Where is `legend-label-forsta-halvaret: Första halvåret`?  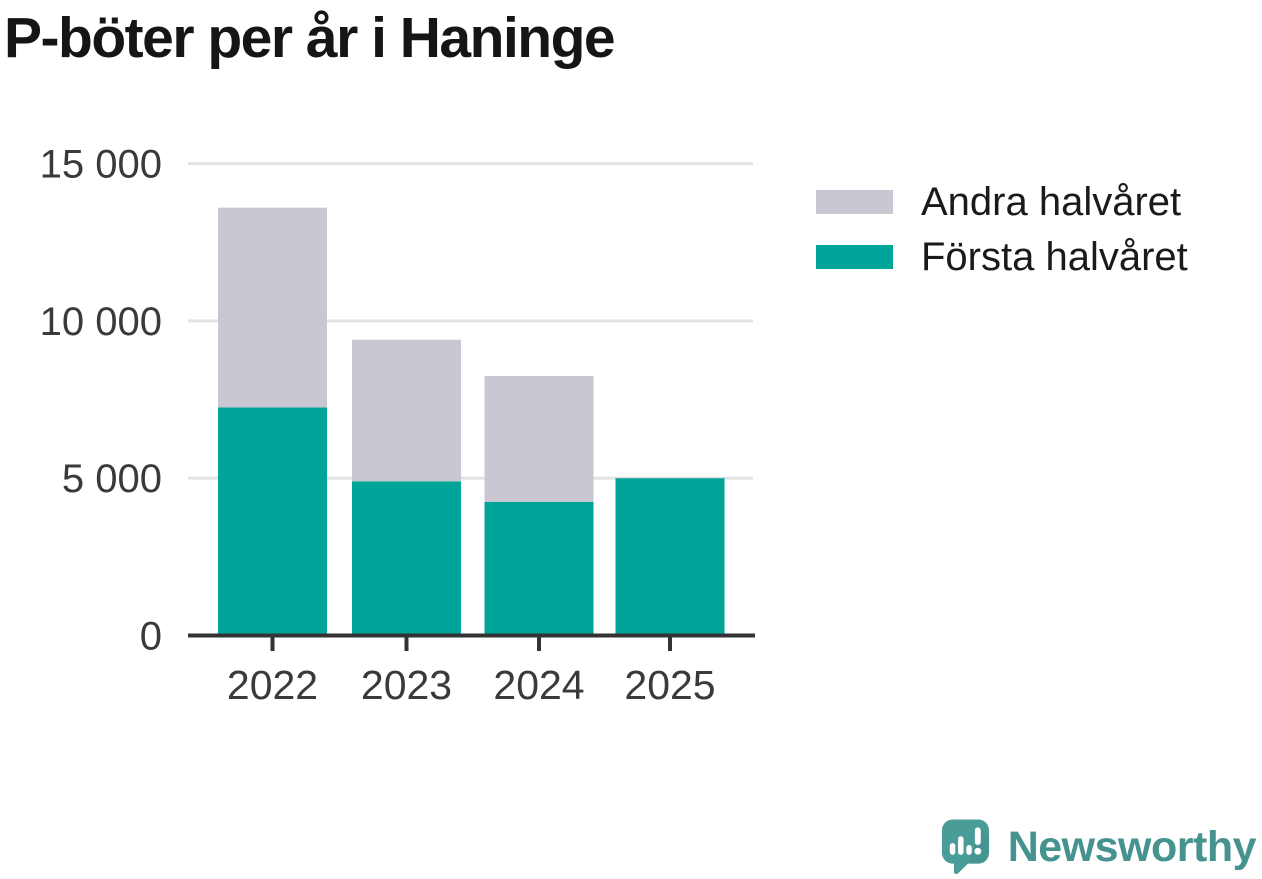
legend-label-forsta-halvaret: Första halvåret is located at coordinates (1054, 256).